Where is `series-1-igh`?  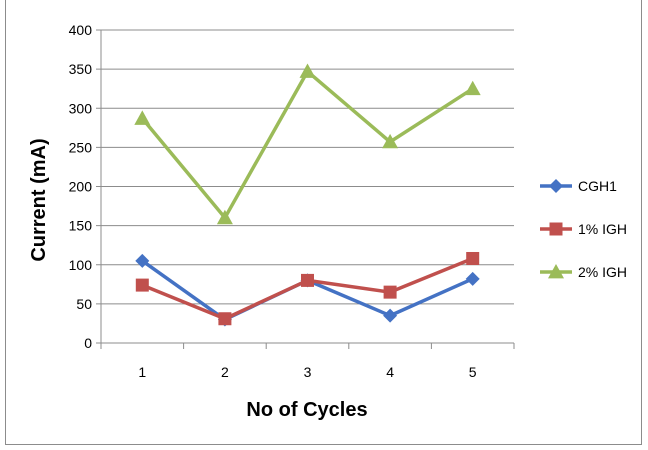
series-1-igh is located at coordinates (307, 288).